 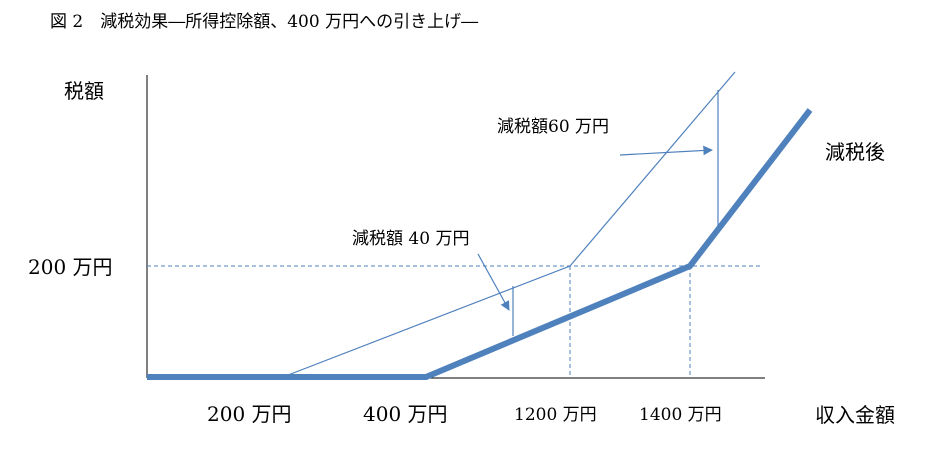 What do you see at coordinates (553, 127) in the screenshot?
I see `annotation-reduction-60: 減税額60 万円` at bounding box center [553, 127].